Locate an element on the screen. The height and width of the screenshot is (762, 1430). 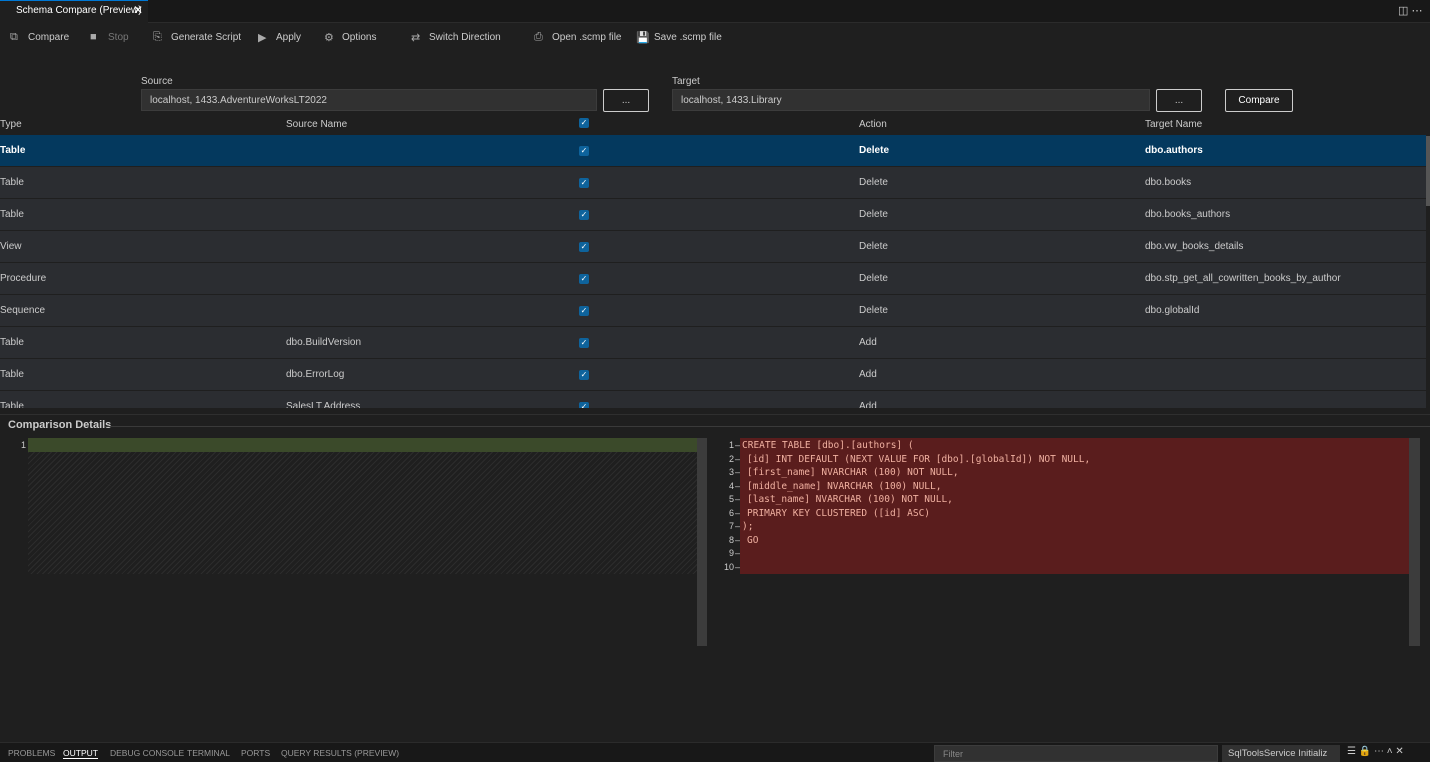
line-number: 6 is located at coordinates (731, 512).